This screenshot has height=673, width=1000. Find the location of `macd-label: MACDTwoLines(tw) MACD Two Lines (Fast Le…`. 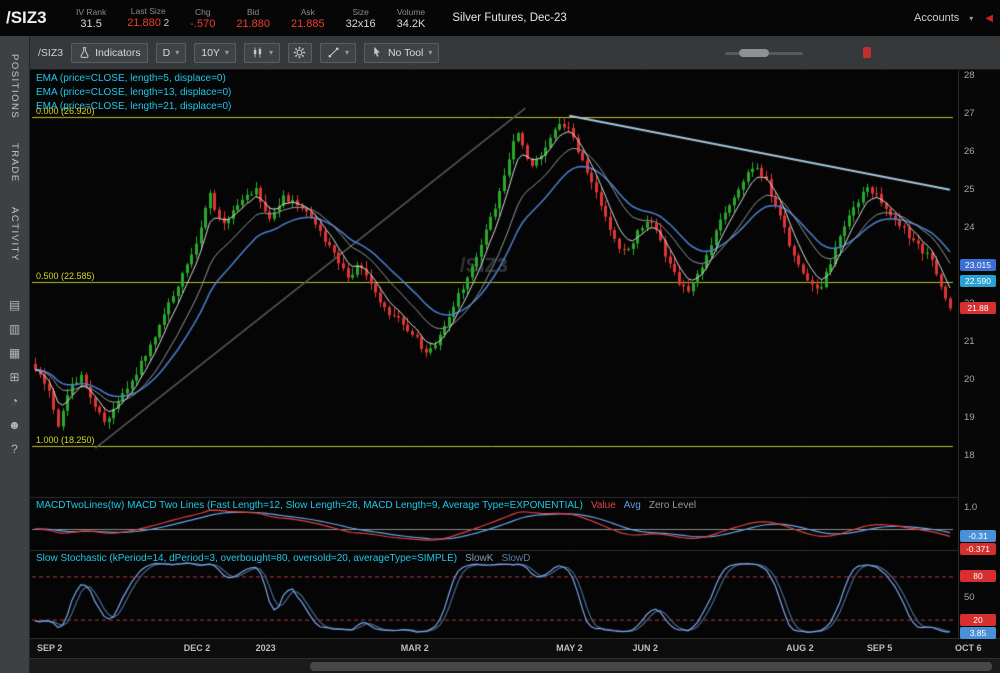

macd-label: MACDTwoLines(tw) MACD Two Lines (Fast Le… is located at coordinates (366, 505).